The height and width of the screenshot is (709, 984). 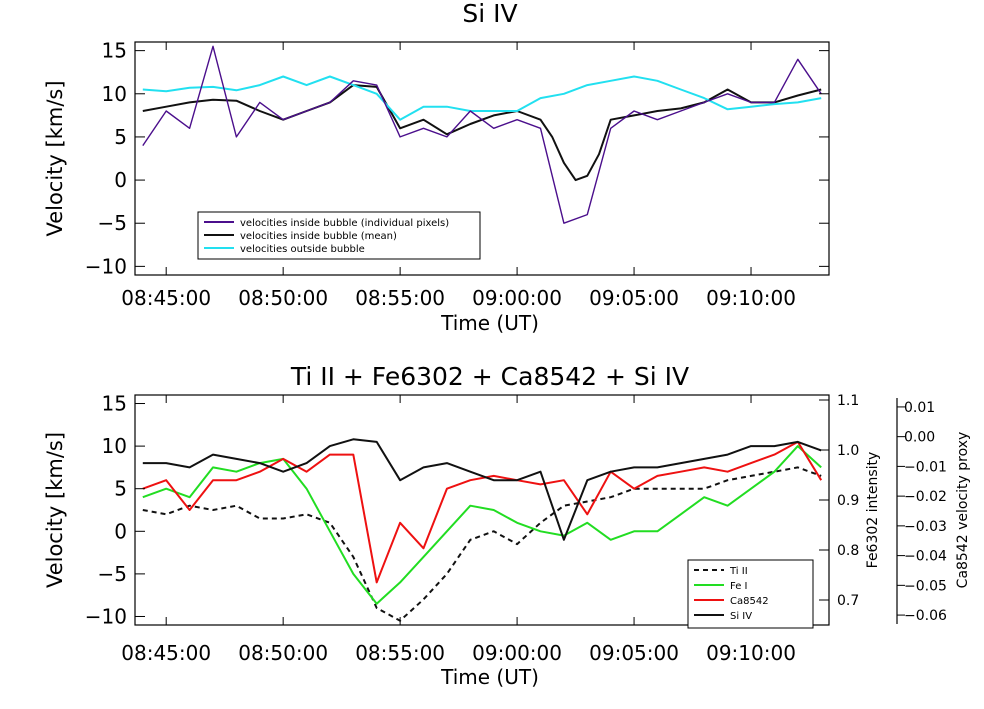 I want to click on right2-tick-label: −0.01, so click(x=925, y=467).